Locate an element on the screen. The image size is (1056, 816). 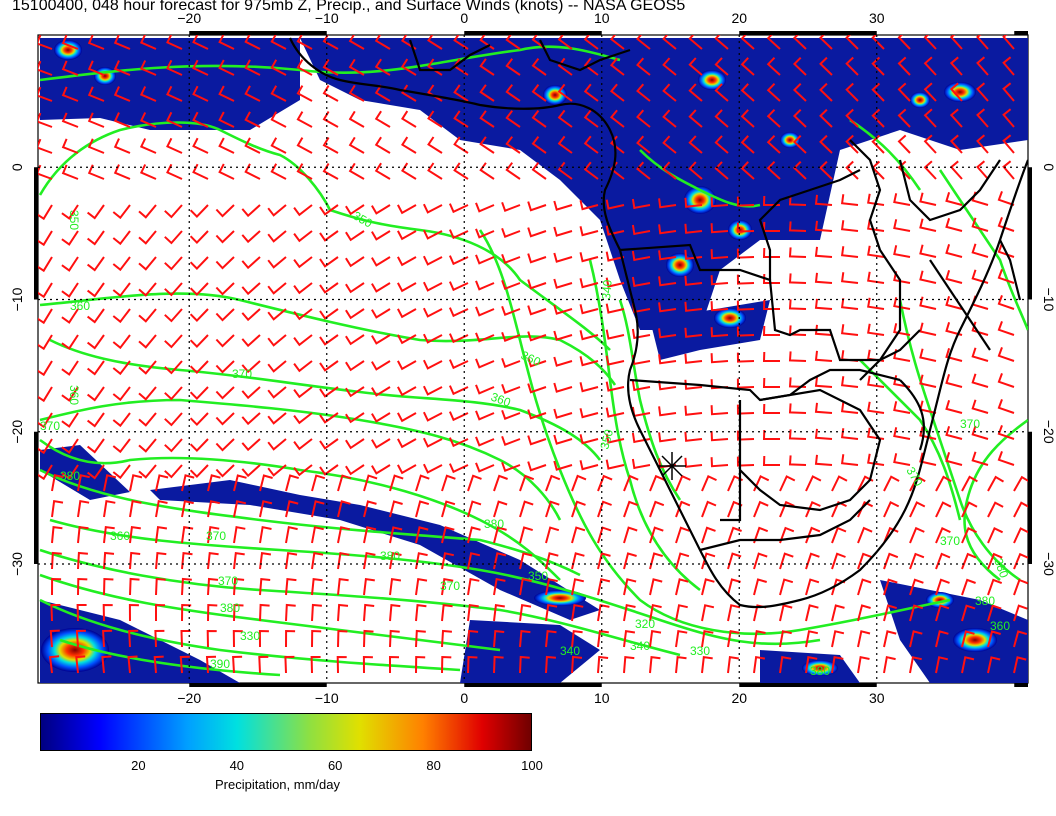
colorbar-tick-label: 80 is located at coordinates (433, 765).